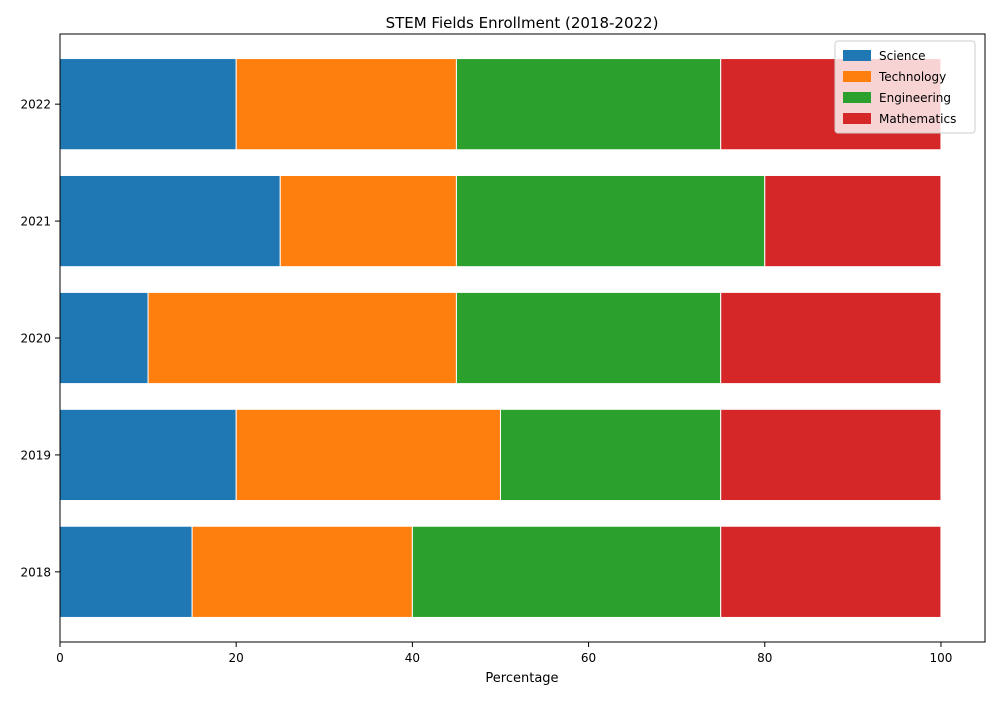 The image size is (1000, 704). I want to click on legend-box, so click(905, 87).